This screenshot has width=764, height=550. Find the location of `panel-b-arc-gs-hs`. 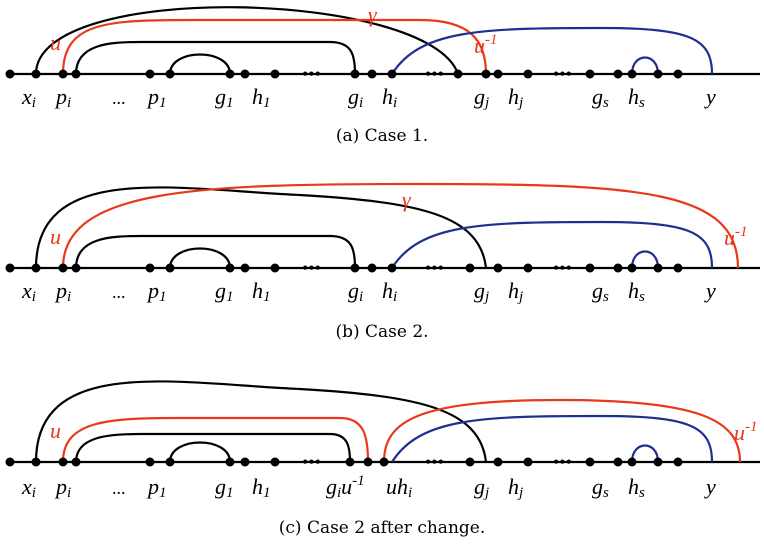

panel-b-arc-gs-hs is located at coordinates (645, 259).